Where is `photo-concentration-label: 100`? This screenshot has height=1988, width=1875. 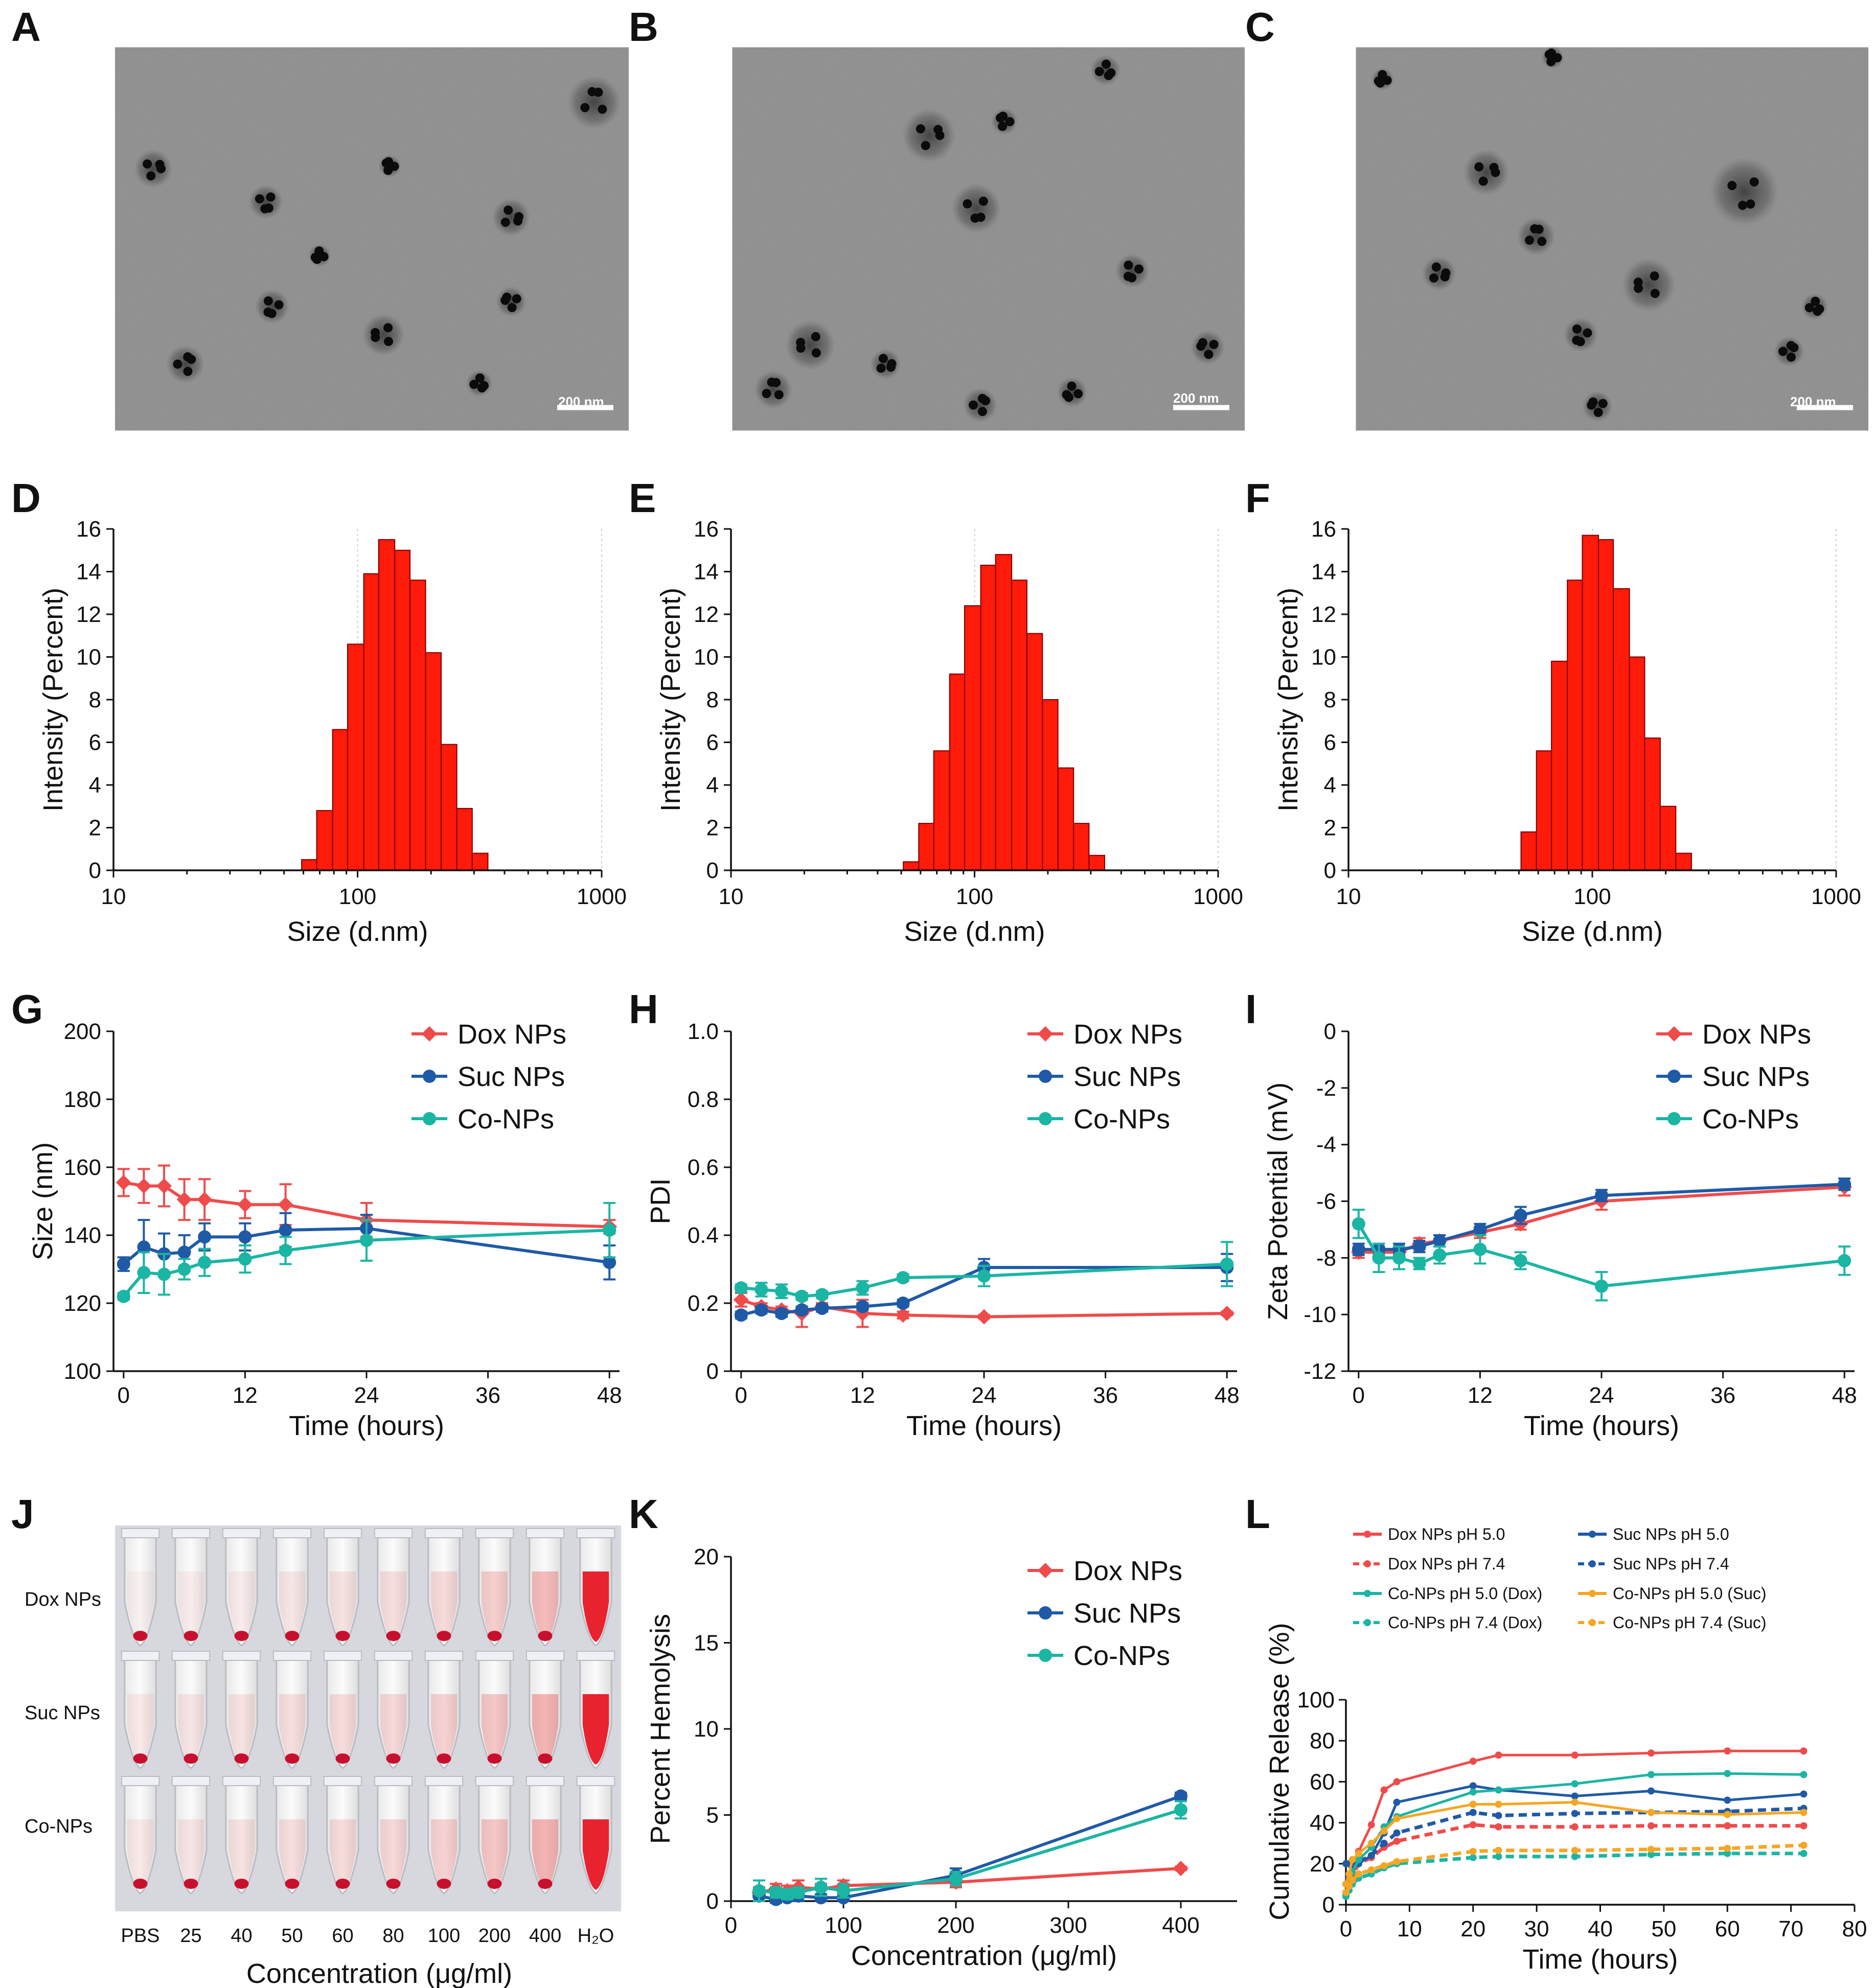
photo-concentration-label: 100 is located at coordinates (444, 1936).